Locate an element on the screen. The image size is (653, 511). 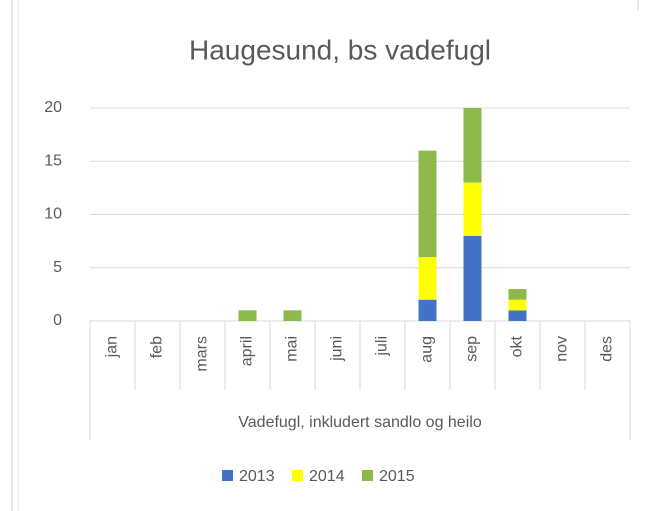
y-tick-label: 0 is located at coordinates (57, 320).